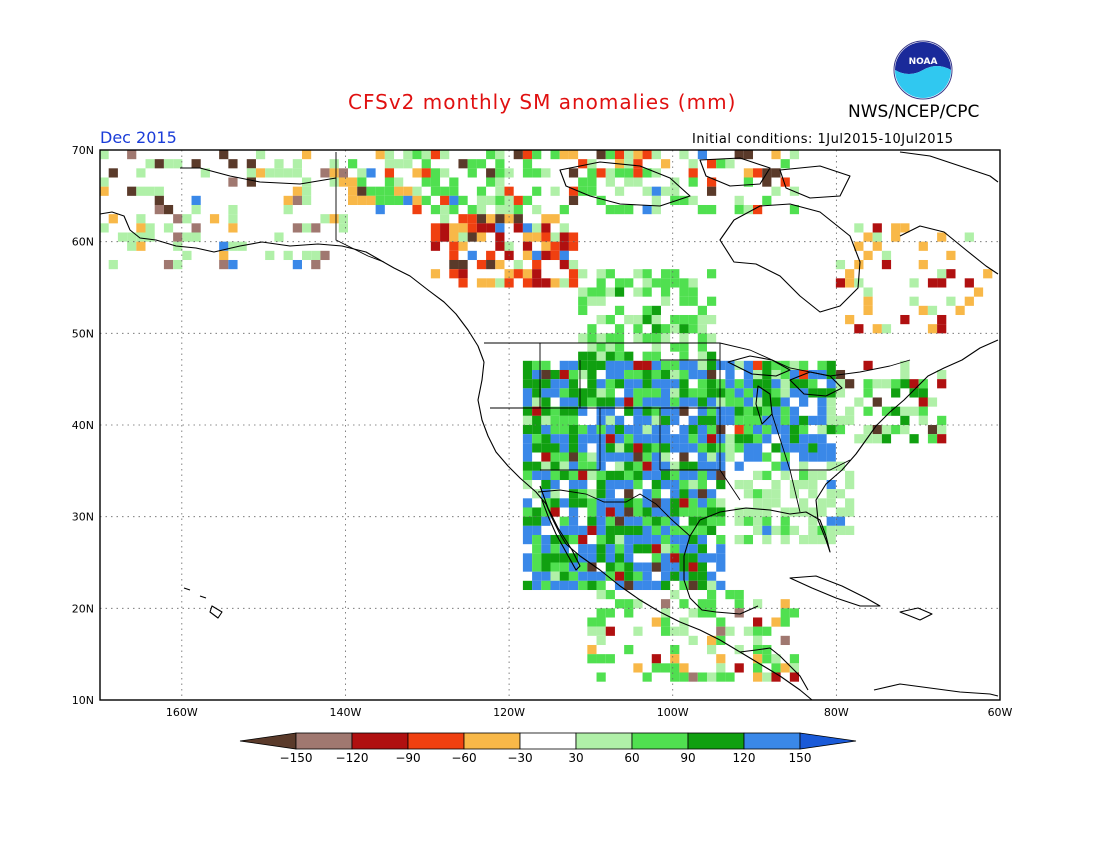  I want to click on lon-label: 160W, so click(182, 712).